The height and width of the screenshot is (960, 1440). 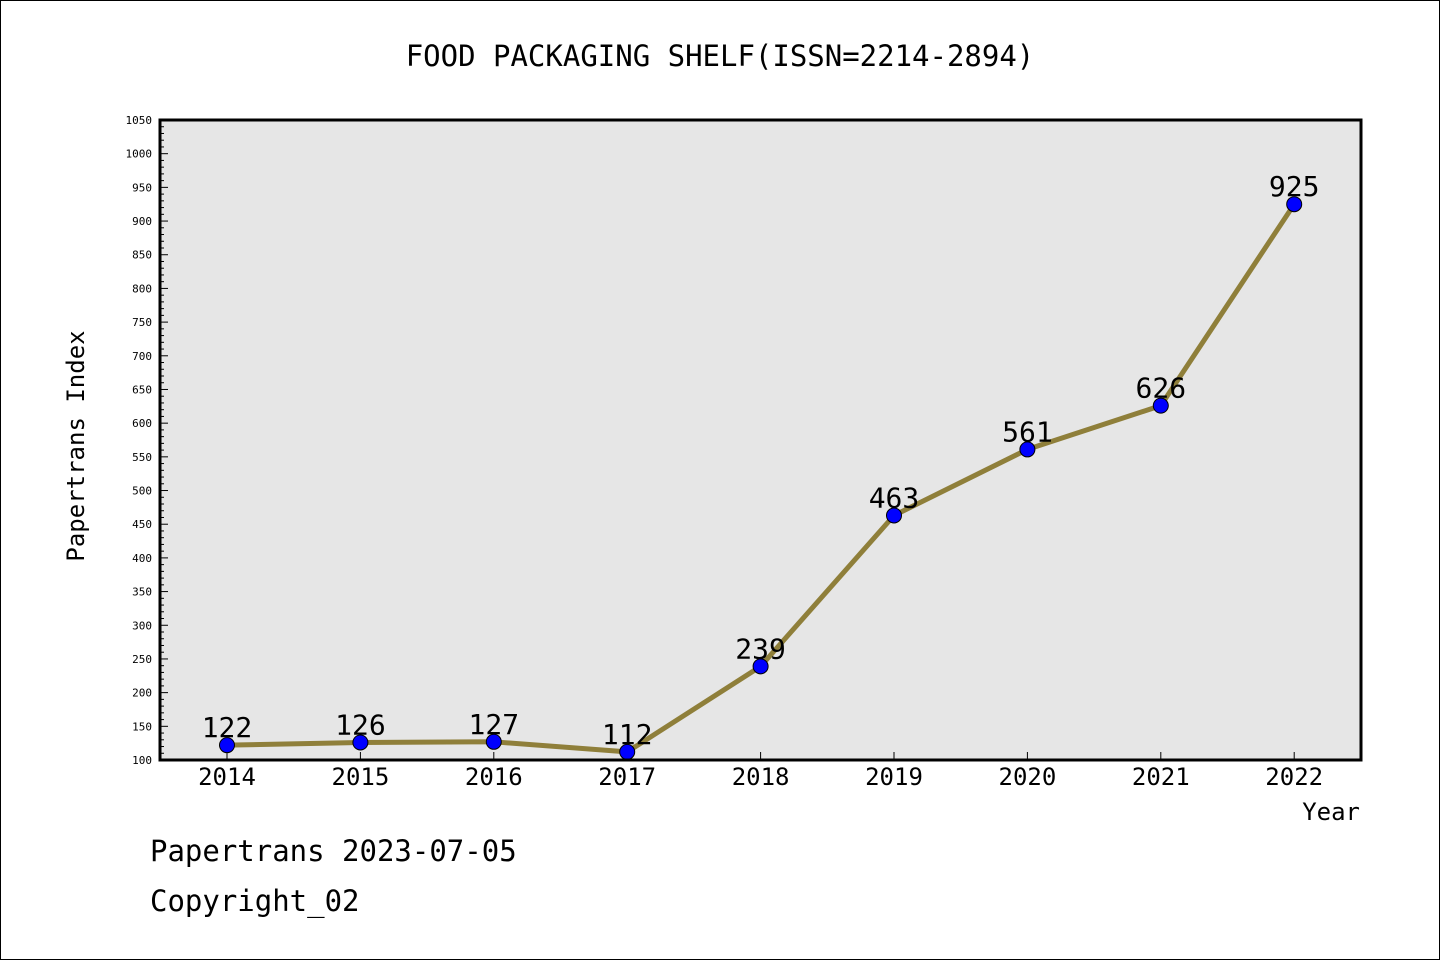 What do you see at coordinates (142, 389) in the screenshot?
I see `y-tick-label: 650` at bounding box center [142, 389].